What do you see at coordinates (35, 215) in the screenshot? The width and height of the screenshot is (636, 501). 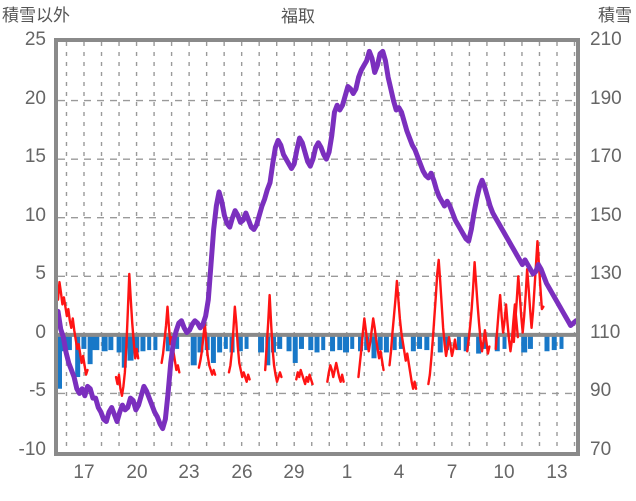 I see `y-axis-tick-left: 10` at bounding box center [35, 215].